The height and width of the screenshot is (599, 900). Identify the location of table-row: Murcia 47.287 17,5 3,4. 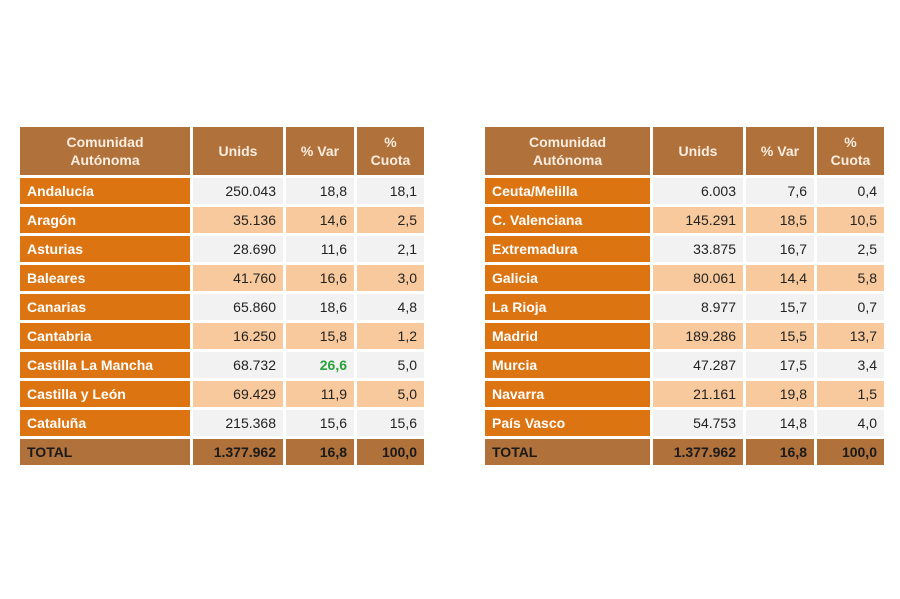
(684, 365).